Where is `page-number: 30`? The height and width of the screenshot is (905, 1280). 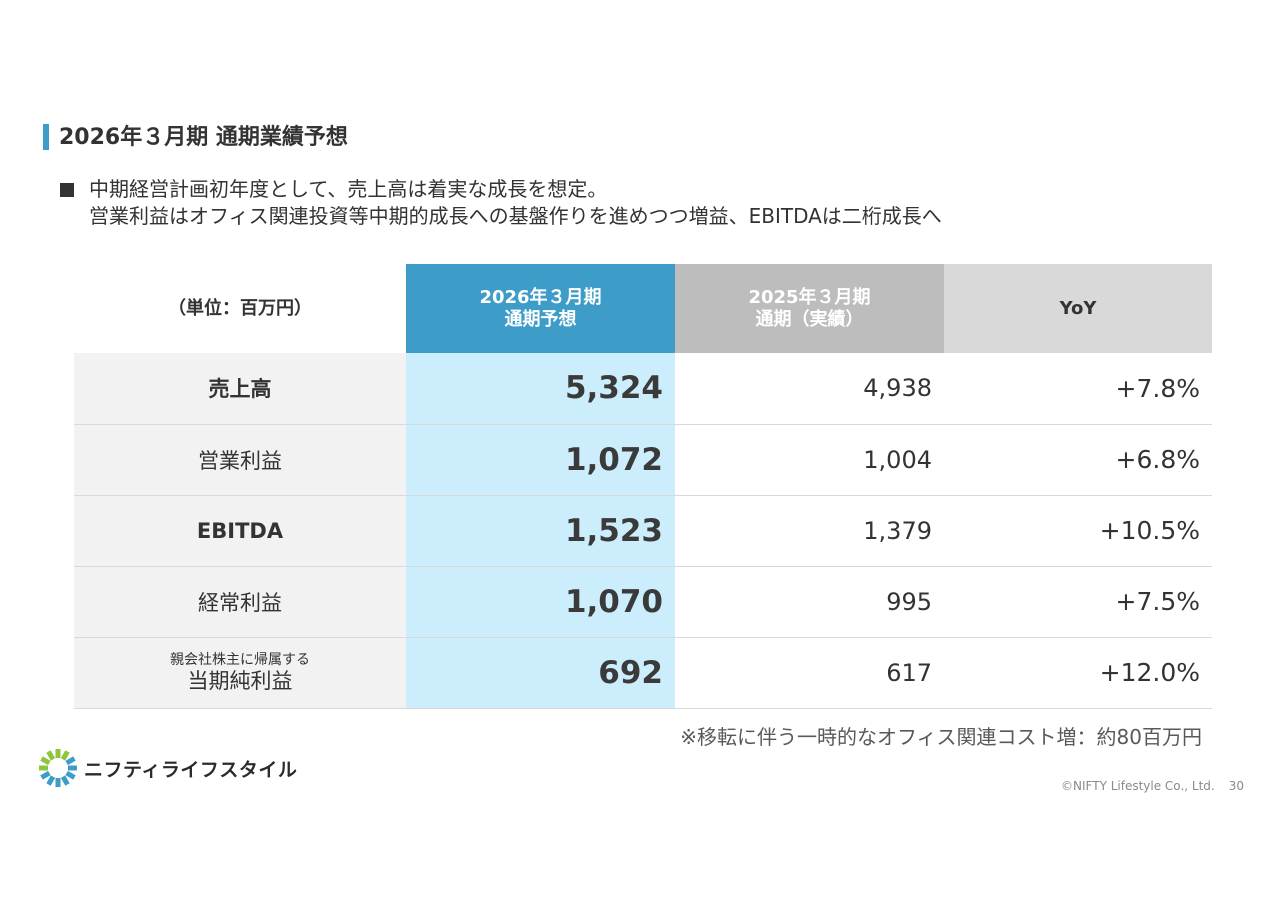 page-number: 30 is located at coordinates (1236, 786).